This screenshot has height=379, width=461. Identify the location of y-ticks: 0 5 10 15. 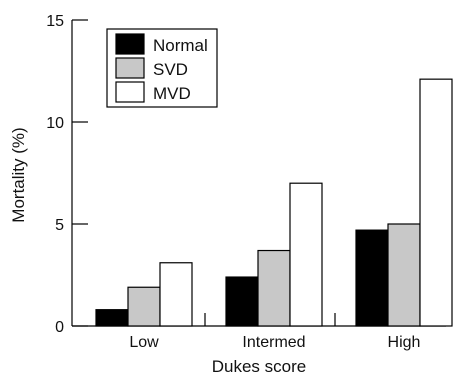
(67, 174).